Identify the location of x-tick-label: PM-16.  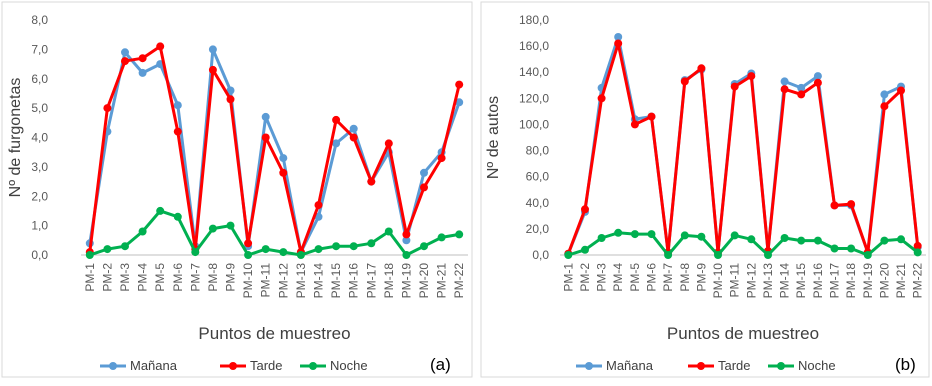
(818, 281).